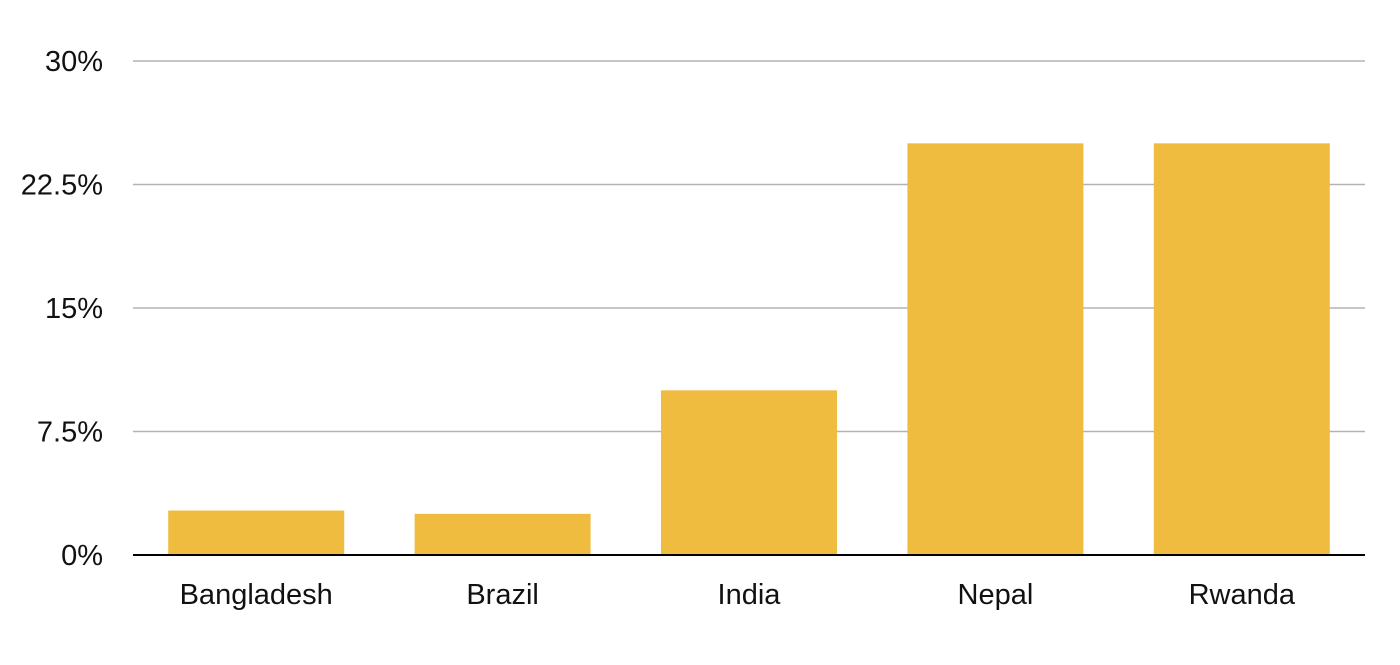  I want to click on x-axis-category-labels: Bangladesh Brazil India Nepal Rwanda, so click(738, 595).